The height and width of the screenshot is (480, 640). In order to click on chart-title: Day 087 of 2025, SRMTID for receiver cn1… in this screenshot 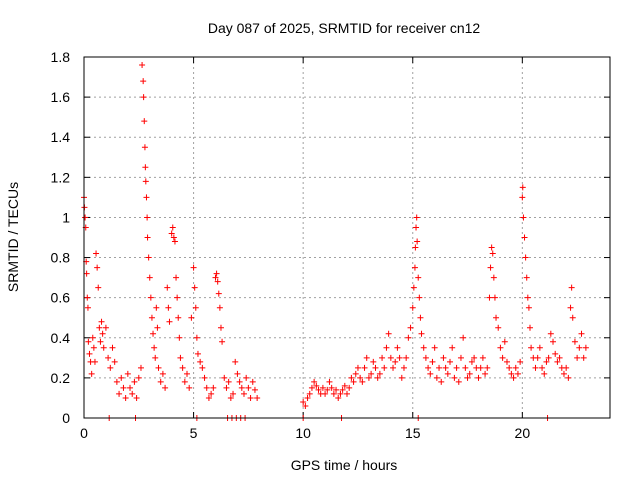, I will do `click(344, 28)`.